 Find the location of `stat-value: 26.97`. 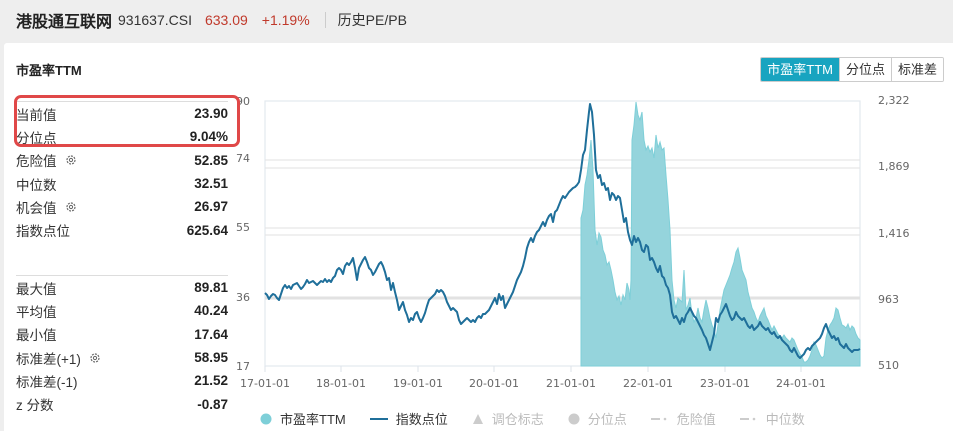

stat-value: 26.97 is located at coordinates (211, 207).